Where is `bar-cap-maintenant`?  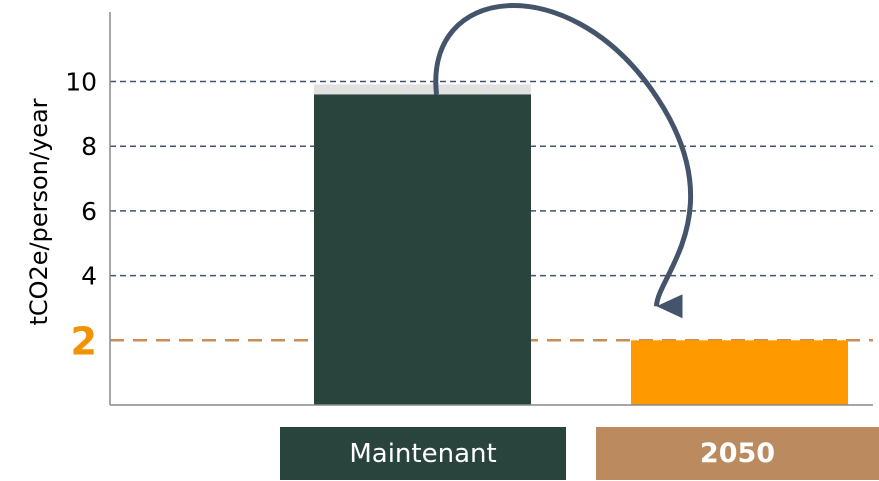
bar-cap-maintenant is located at coordinates (422, 89).